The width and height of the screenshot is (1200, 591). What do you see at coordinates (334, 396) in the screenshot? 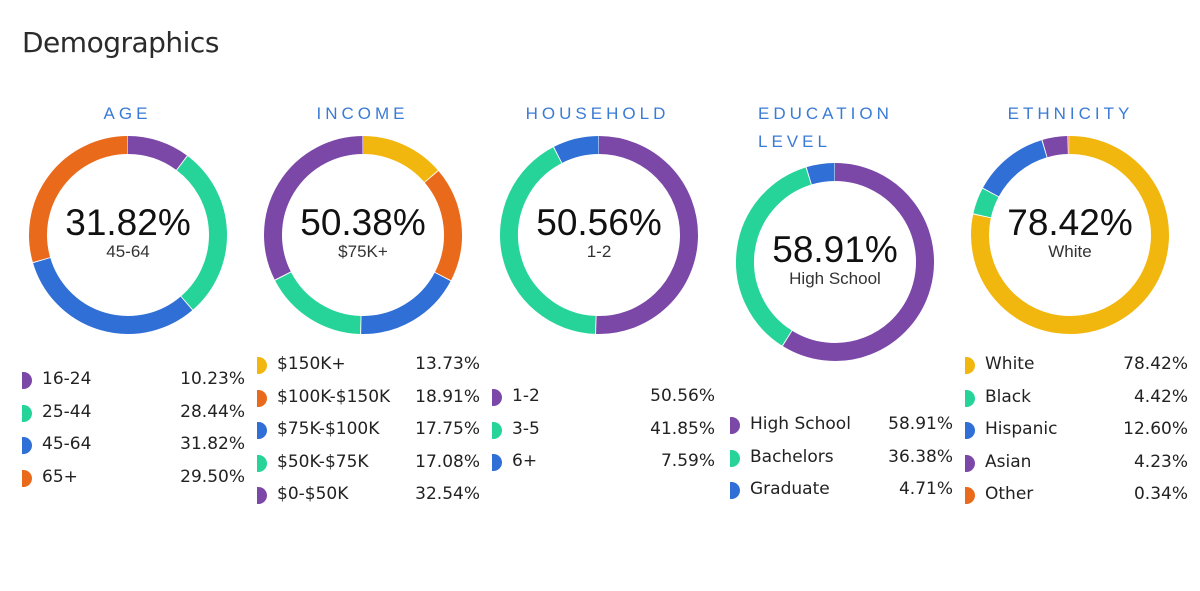
I see `legend-label: $100K-$150K` at bounding box center [334, 396].